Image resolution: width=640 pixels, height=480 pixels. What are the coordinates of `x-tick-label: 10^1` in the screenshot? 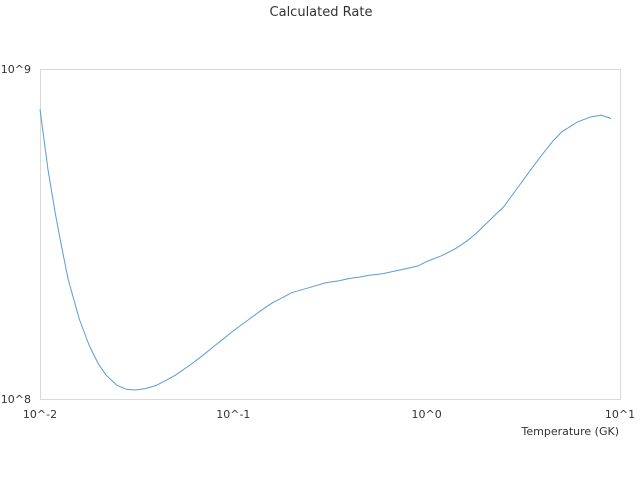 It's located at (620, 414).